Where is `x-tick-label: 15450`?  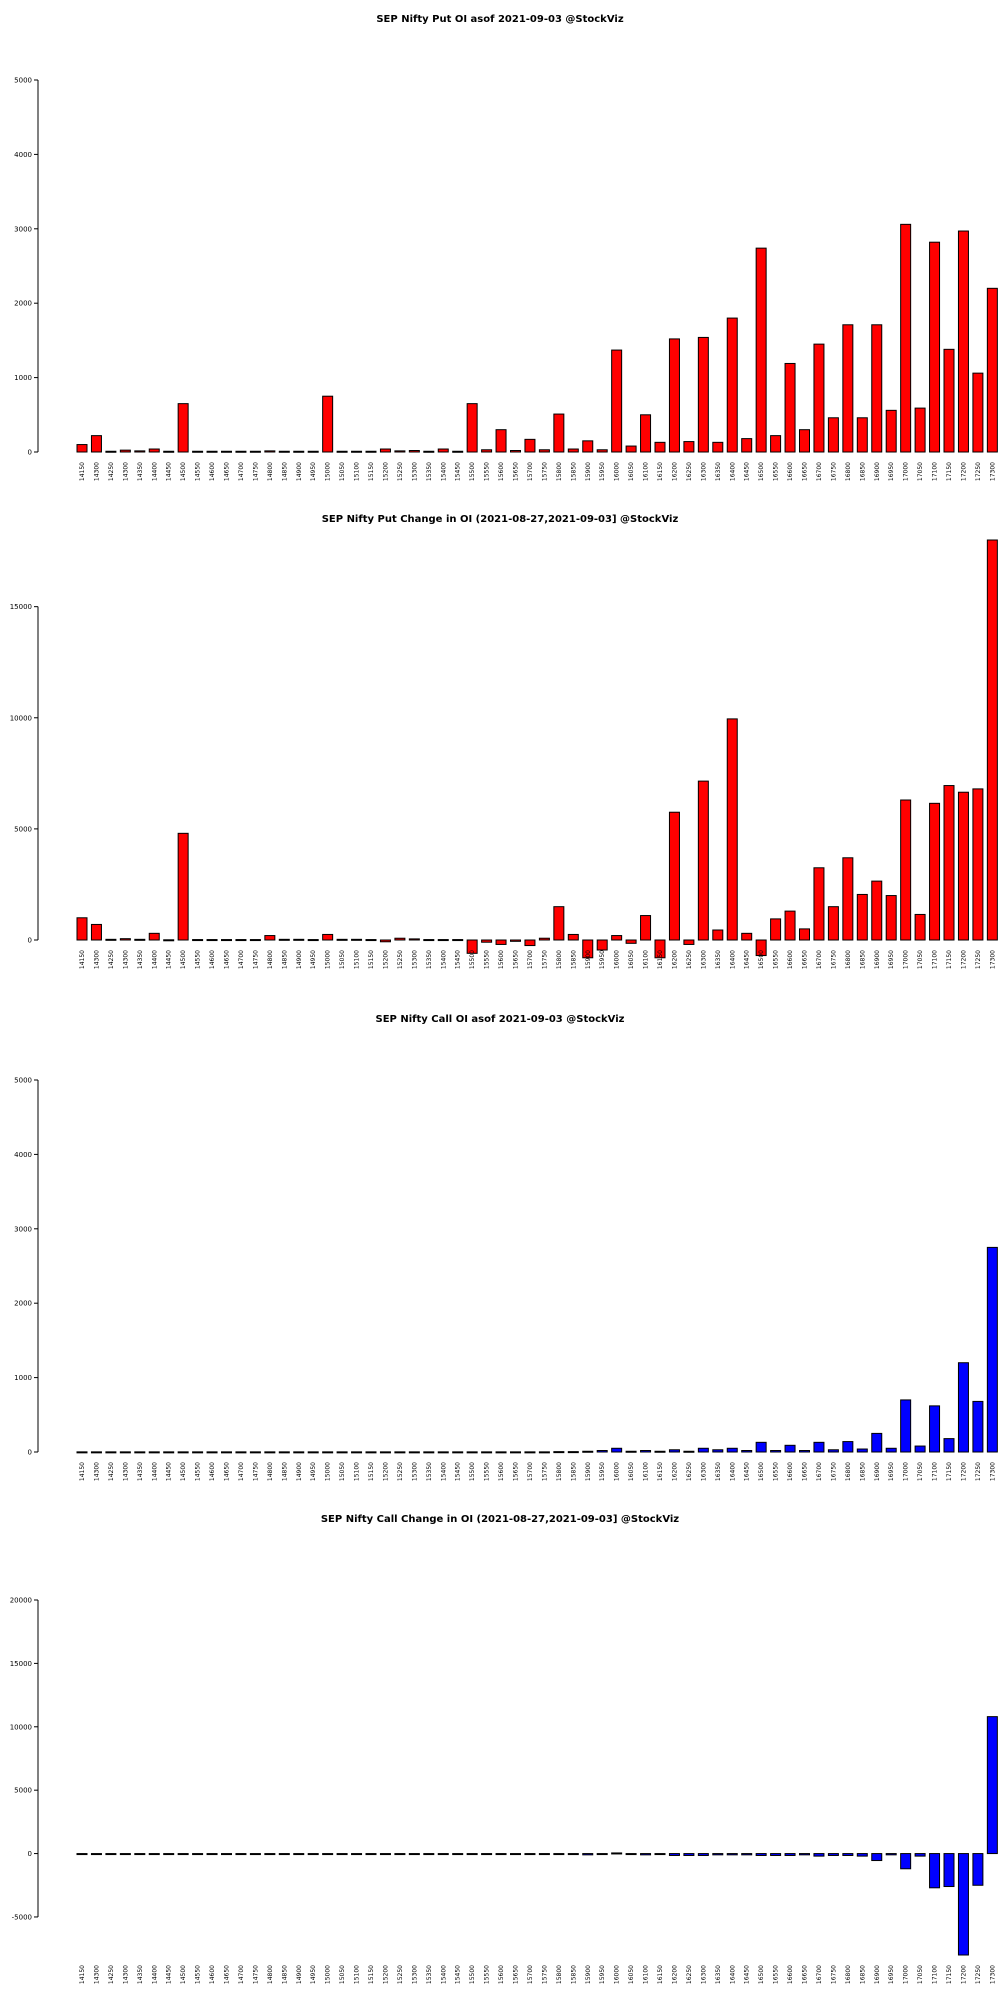 x-tick-label: 15450 is located at coordinates (458, 471).